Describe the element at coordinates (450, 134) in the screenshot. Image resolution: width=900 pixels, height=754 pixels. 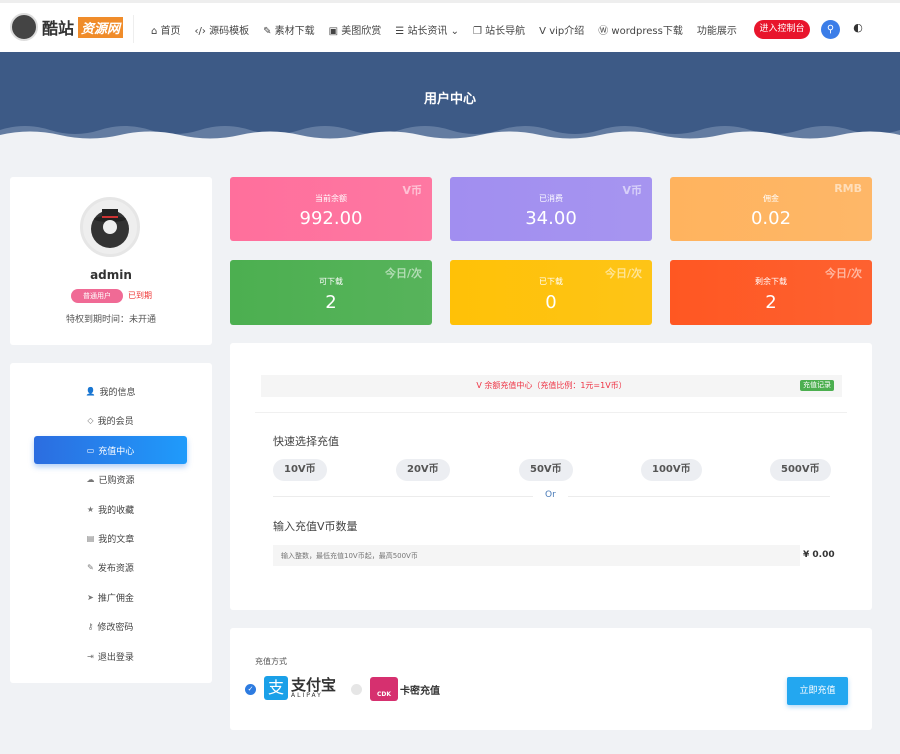
I see `wave-decoration` at that location.